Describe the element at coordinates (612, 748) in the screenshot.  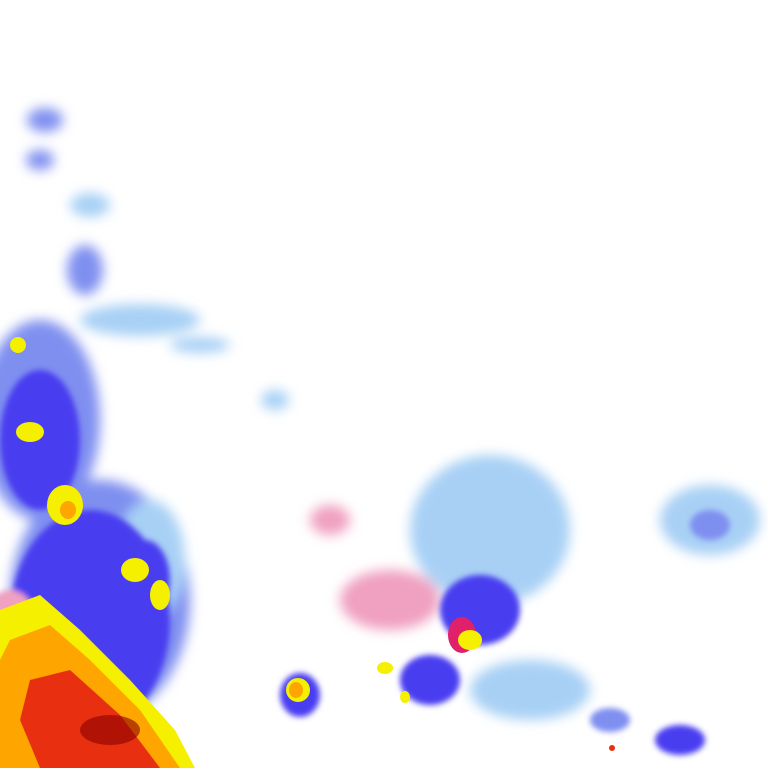
I see `intense-precip-cell` at that location.